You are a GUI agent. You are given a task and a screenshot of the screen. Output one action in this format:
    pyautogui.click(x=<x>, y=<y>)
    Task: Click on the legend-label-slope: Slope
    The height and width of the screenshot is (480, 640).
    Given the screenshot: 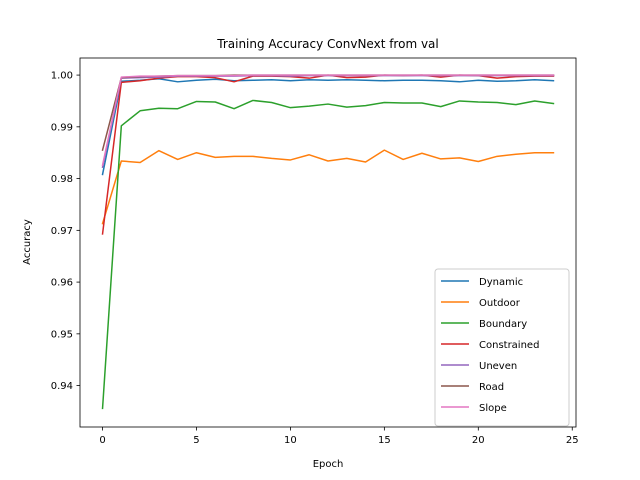 What is the action you would take?
    pyautogui.click(x=493, y=408)
    